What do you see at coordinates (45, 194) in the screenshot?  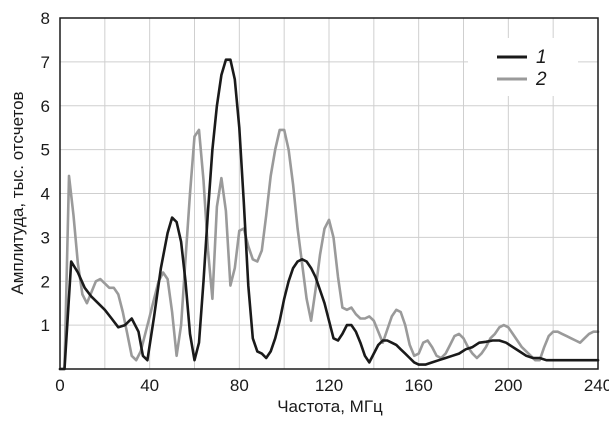 I see `y-tick-label-4: 4` at bounding box center [45, 194].